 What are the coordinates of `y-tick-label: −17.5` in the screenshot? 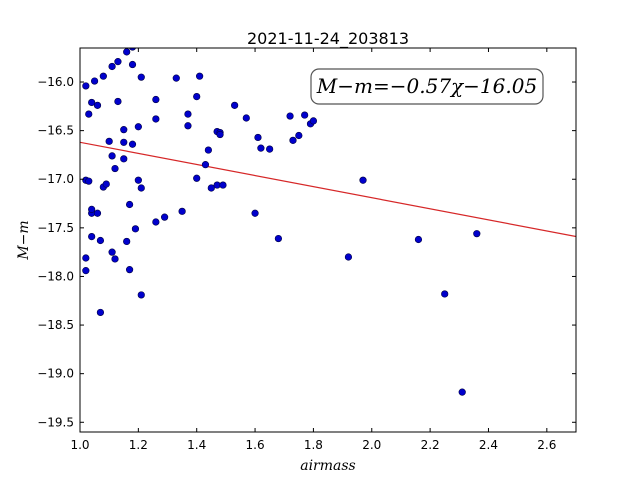 It's located at (55, 228).